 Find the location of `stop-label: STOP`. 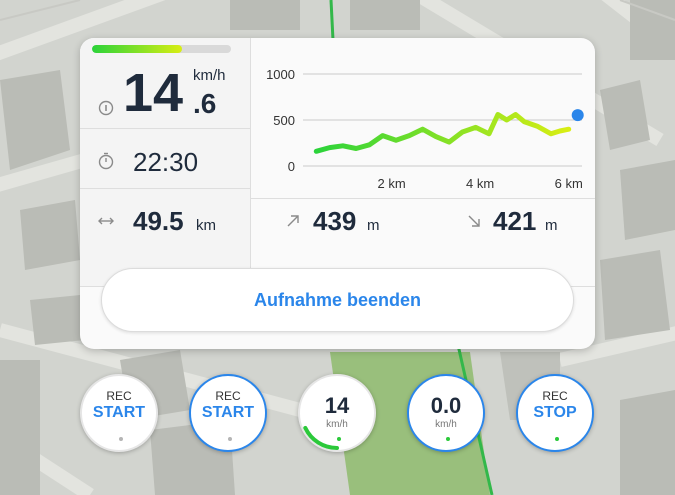

stop-label: STOP is located at coordinates (555, 412).